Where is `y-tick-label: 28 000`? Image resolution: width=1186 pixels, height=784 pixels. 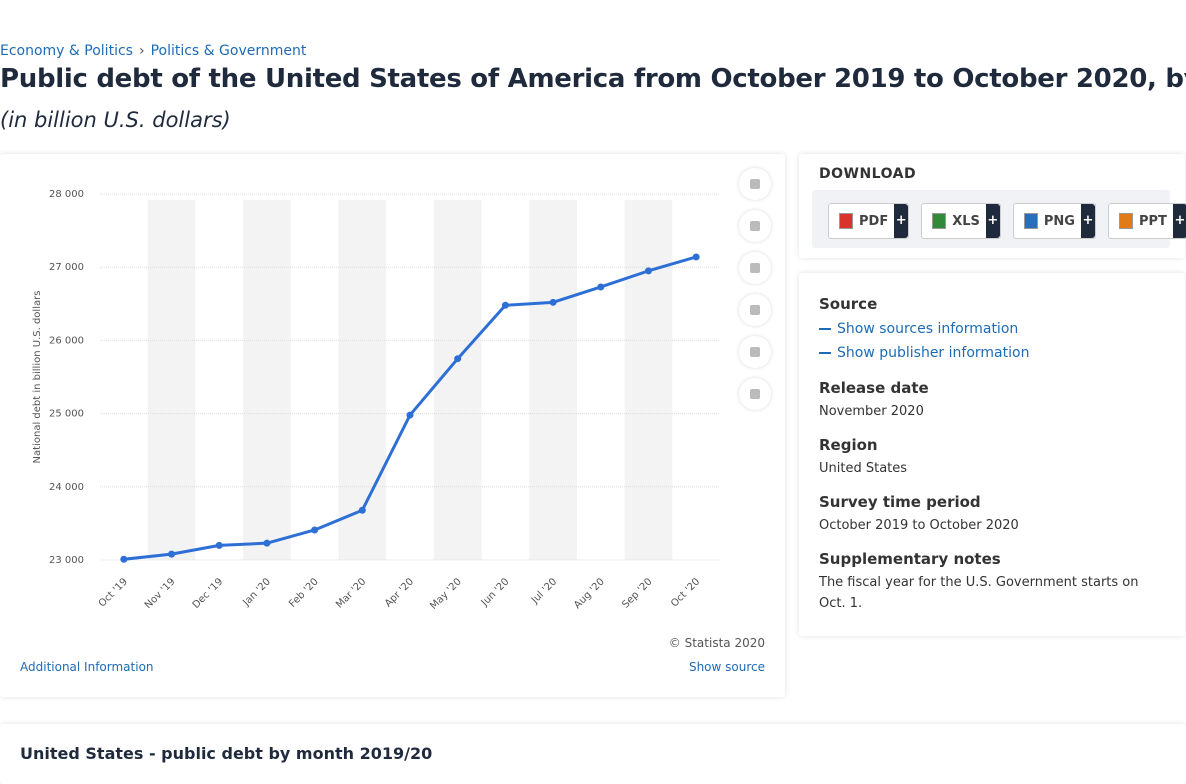 y-tick-label: 28 000 is located at coordinates (66, 194).